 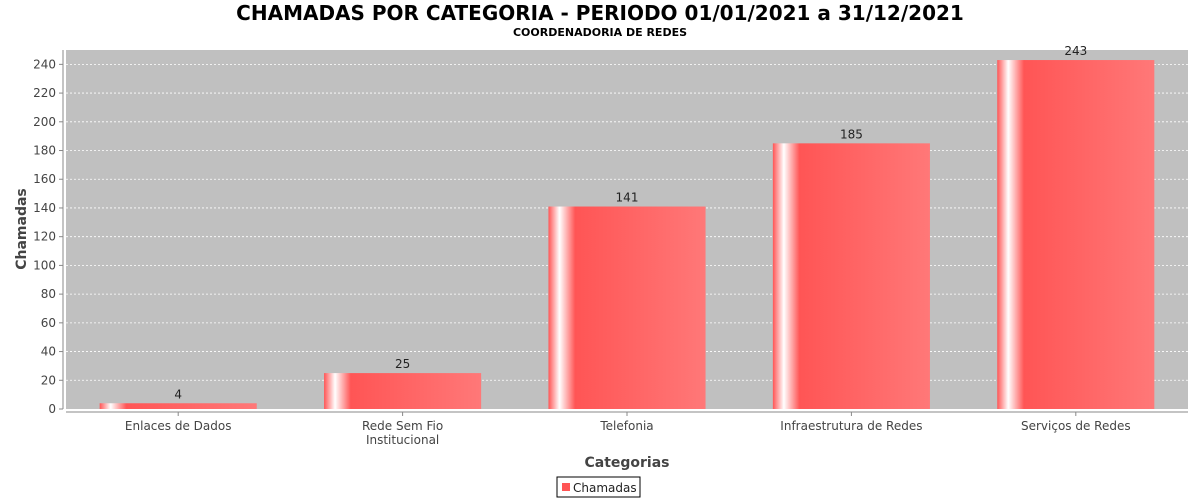 I want to click on y-tick-label: 80, so click(x=48, y=294).